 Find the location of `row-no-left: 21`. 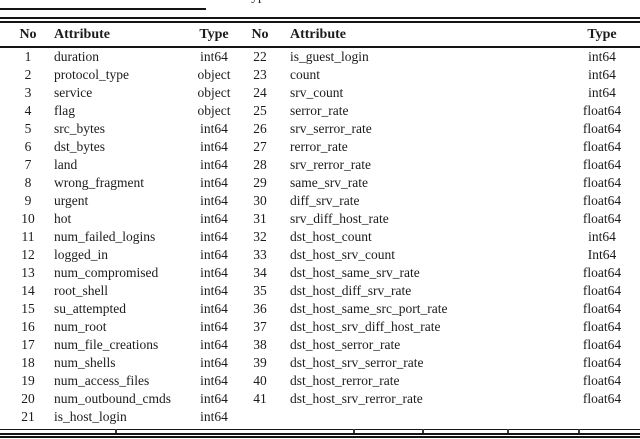

row-no-left: 21 is located at coordinates (28, 416).